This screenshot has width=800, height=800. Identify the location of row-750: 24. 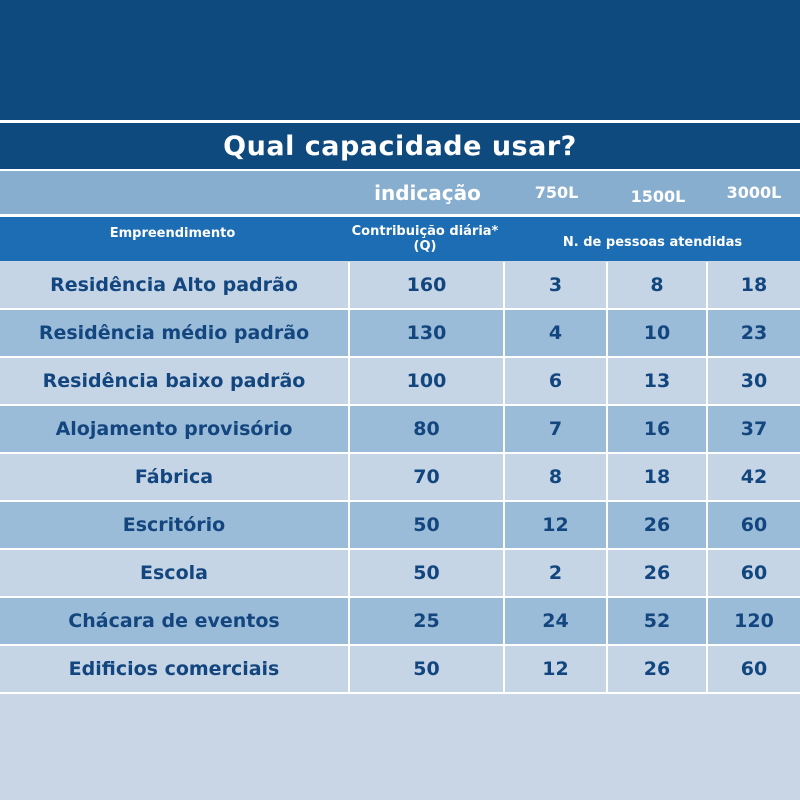
(555, 621).